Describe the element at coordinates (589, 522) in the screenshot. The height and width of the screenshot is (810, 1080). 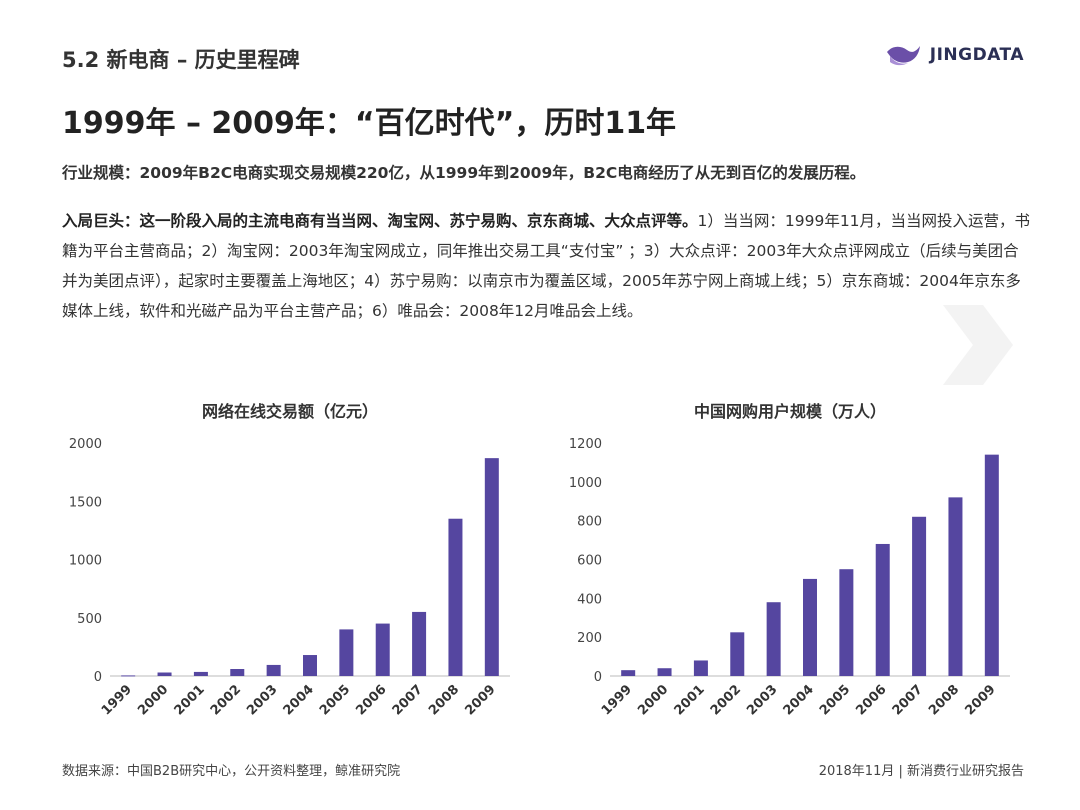
I see `y-tick-label: 800` at that location.